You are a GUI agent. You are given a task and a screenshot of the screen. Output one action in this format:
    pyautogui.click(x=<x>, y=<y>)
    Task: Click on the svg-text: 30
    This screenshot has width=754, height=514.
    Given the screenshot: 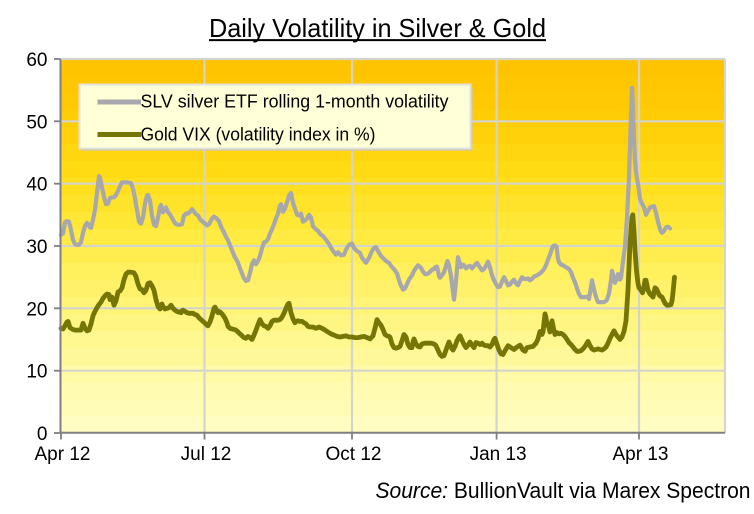 What is the action you would take?
    pyautogui.click(x=36, y=247)
    